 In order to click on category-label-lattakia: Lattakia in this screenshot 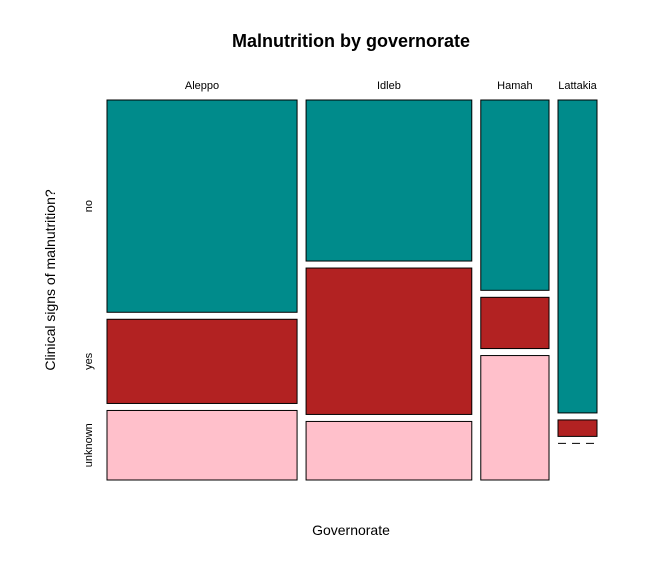, I will do `click(577, 86)`.